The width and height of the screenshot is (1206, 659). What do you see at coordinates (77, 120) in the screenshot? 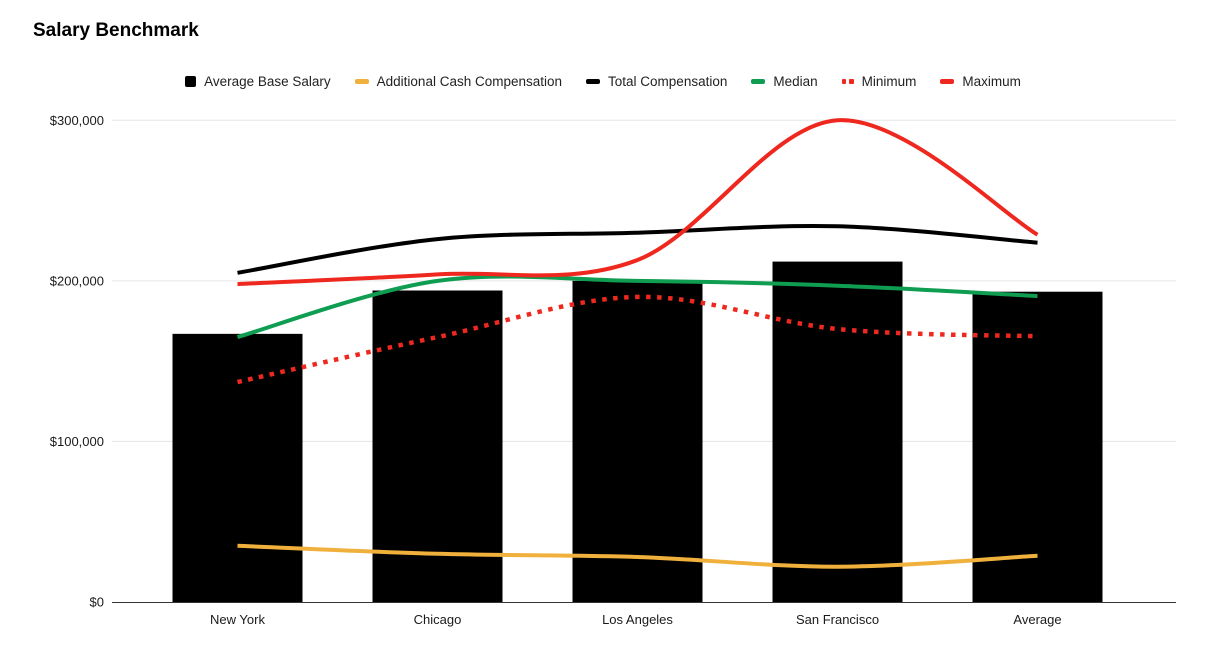
I see `y-axis-tick-label: $300,000` at bounding box center [77, 120].